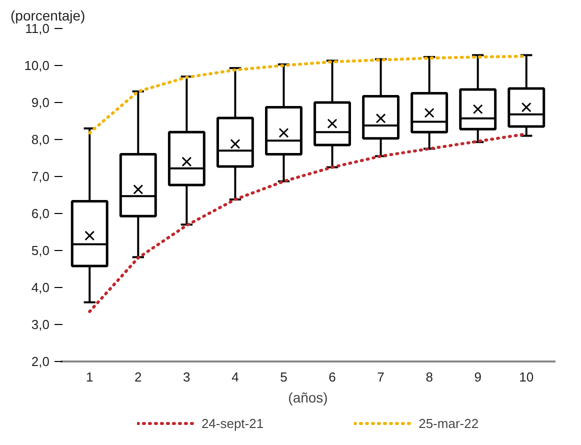 This screenshot has height=445, width=581. What do you see at coordinates (40, 139) in the screenshot?
I see `y-tick-label: 8,0` at bounding box center [40, 139].